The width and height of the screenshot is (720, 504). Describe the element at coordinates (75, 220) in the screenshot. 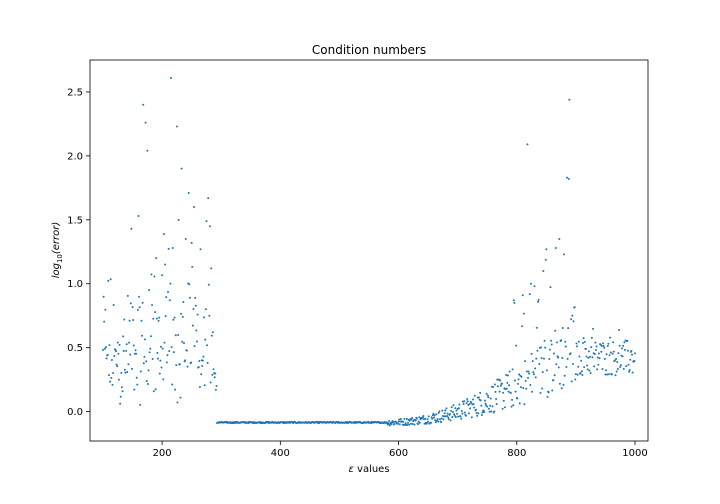

I see `y-tick-label: 1.5` at that location.